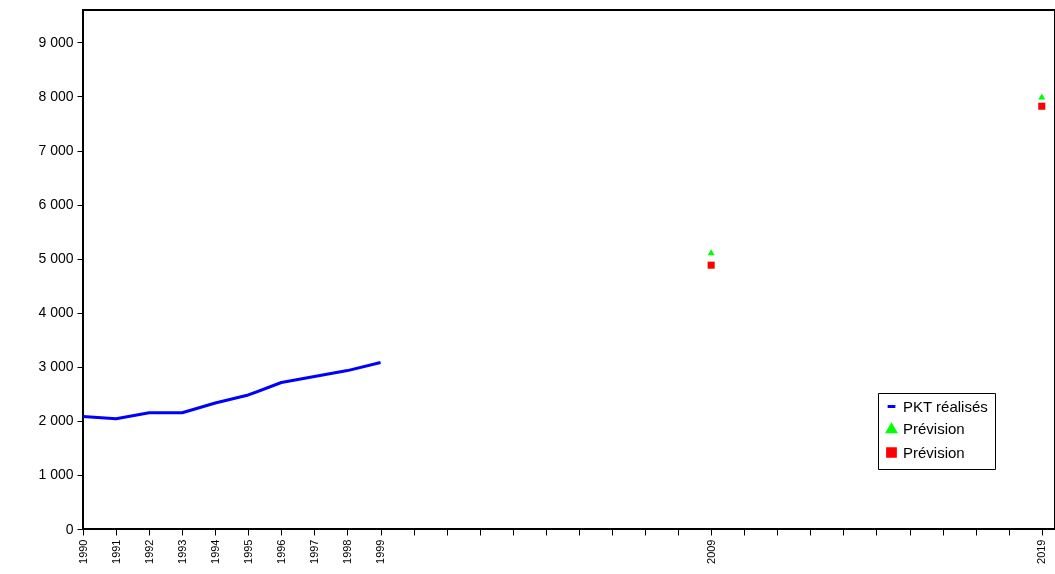  What do you see at coordinates (82, 551) in the screenshot?
I see `x-tick-label: 1990` at bounding box center [82, 551].